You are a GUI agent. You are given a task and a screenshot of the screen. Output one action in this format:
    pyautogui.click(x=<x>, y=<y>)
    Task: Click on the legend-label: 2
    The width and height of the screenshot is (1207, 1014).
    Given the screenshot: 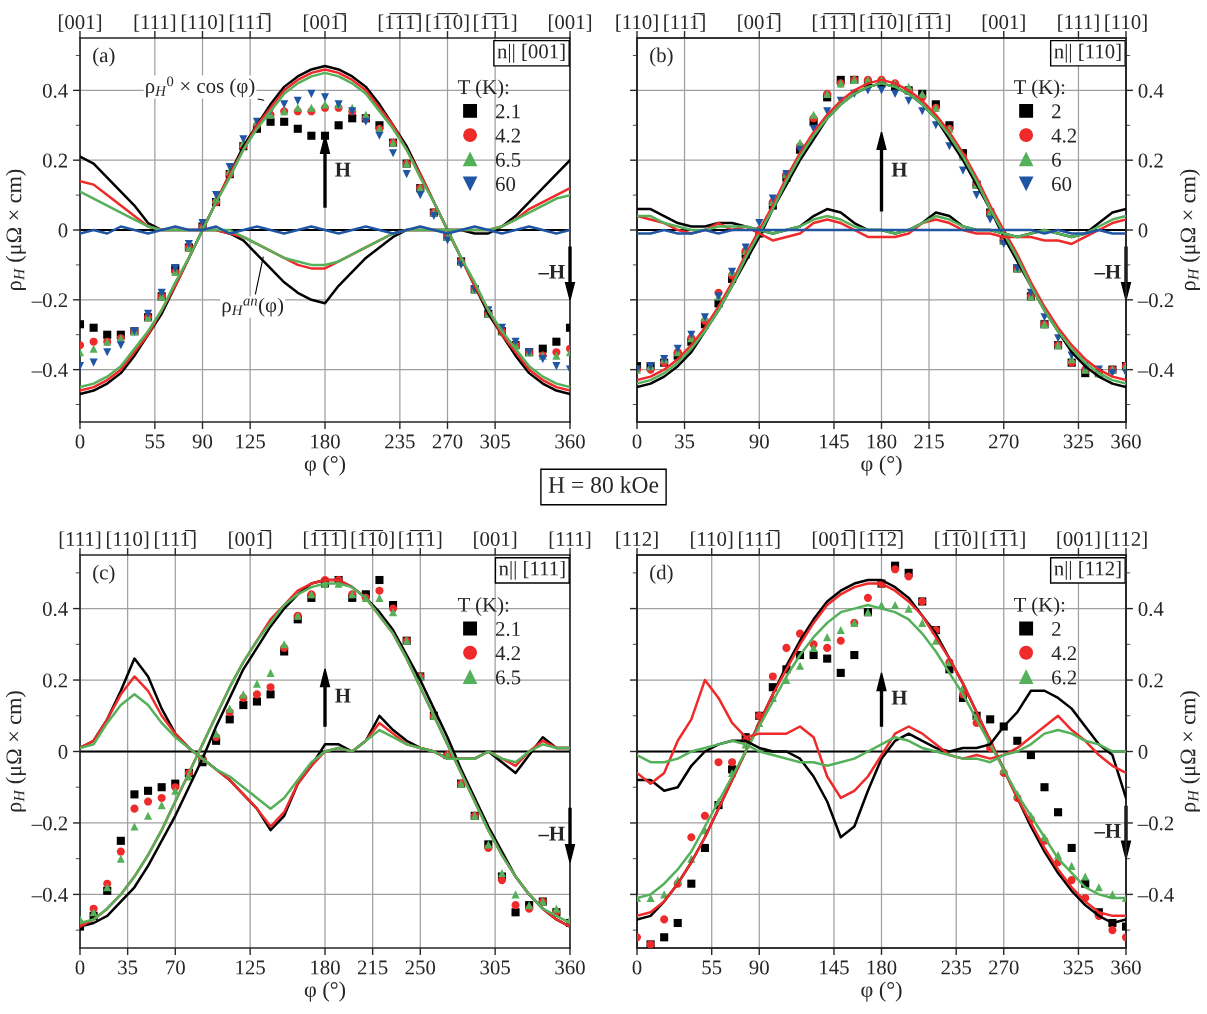 What is the action you would take?
    pyautogui.click(x=1056, y=111)
    